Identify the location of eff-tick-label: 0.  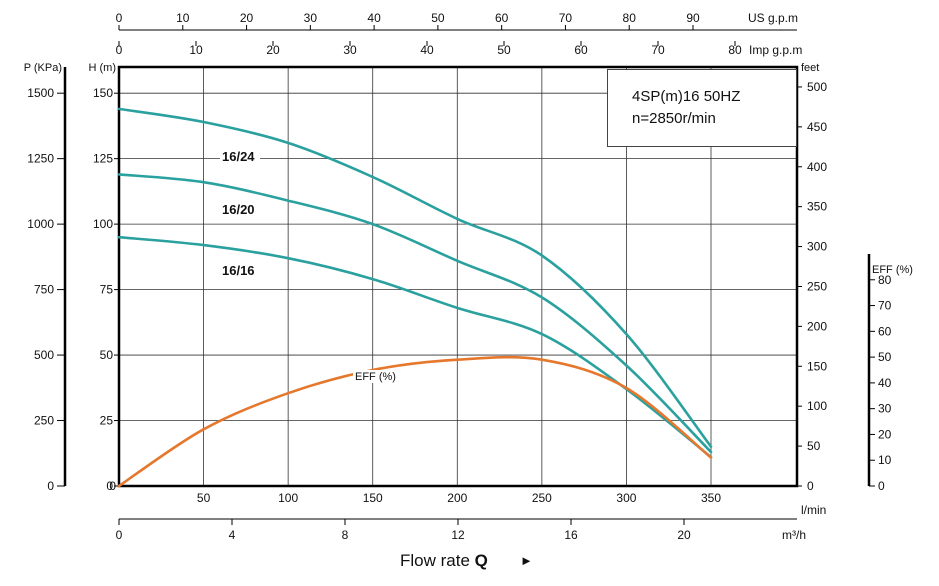
(881, 486).